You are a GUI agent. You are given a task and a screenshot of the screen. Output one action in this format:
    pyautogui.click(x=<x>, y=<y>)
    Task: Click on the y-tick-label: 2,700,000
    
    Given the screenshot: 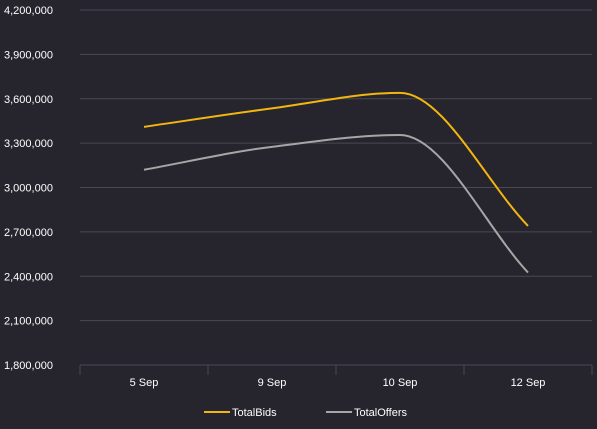 What is the action you would take?
    pyautogui.click(x=28, y=233)
    